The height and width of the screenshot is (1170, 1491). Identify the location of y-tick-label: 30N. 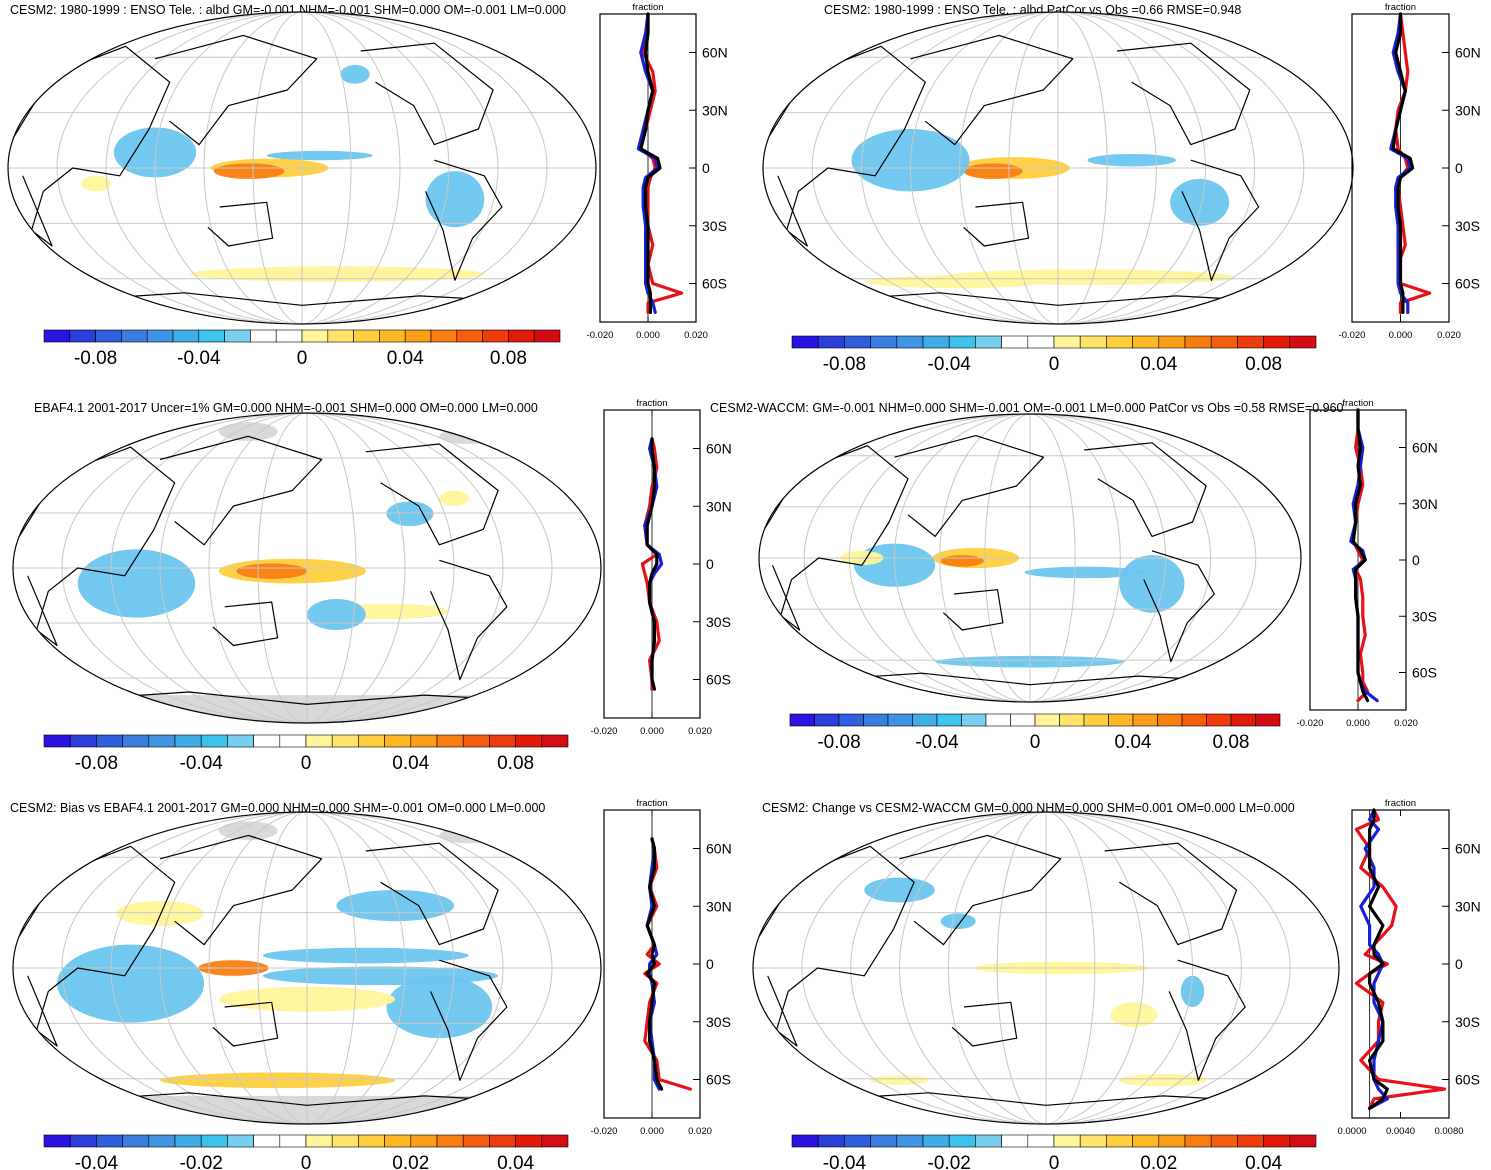
(715, 110).